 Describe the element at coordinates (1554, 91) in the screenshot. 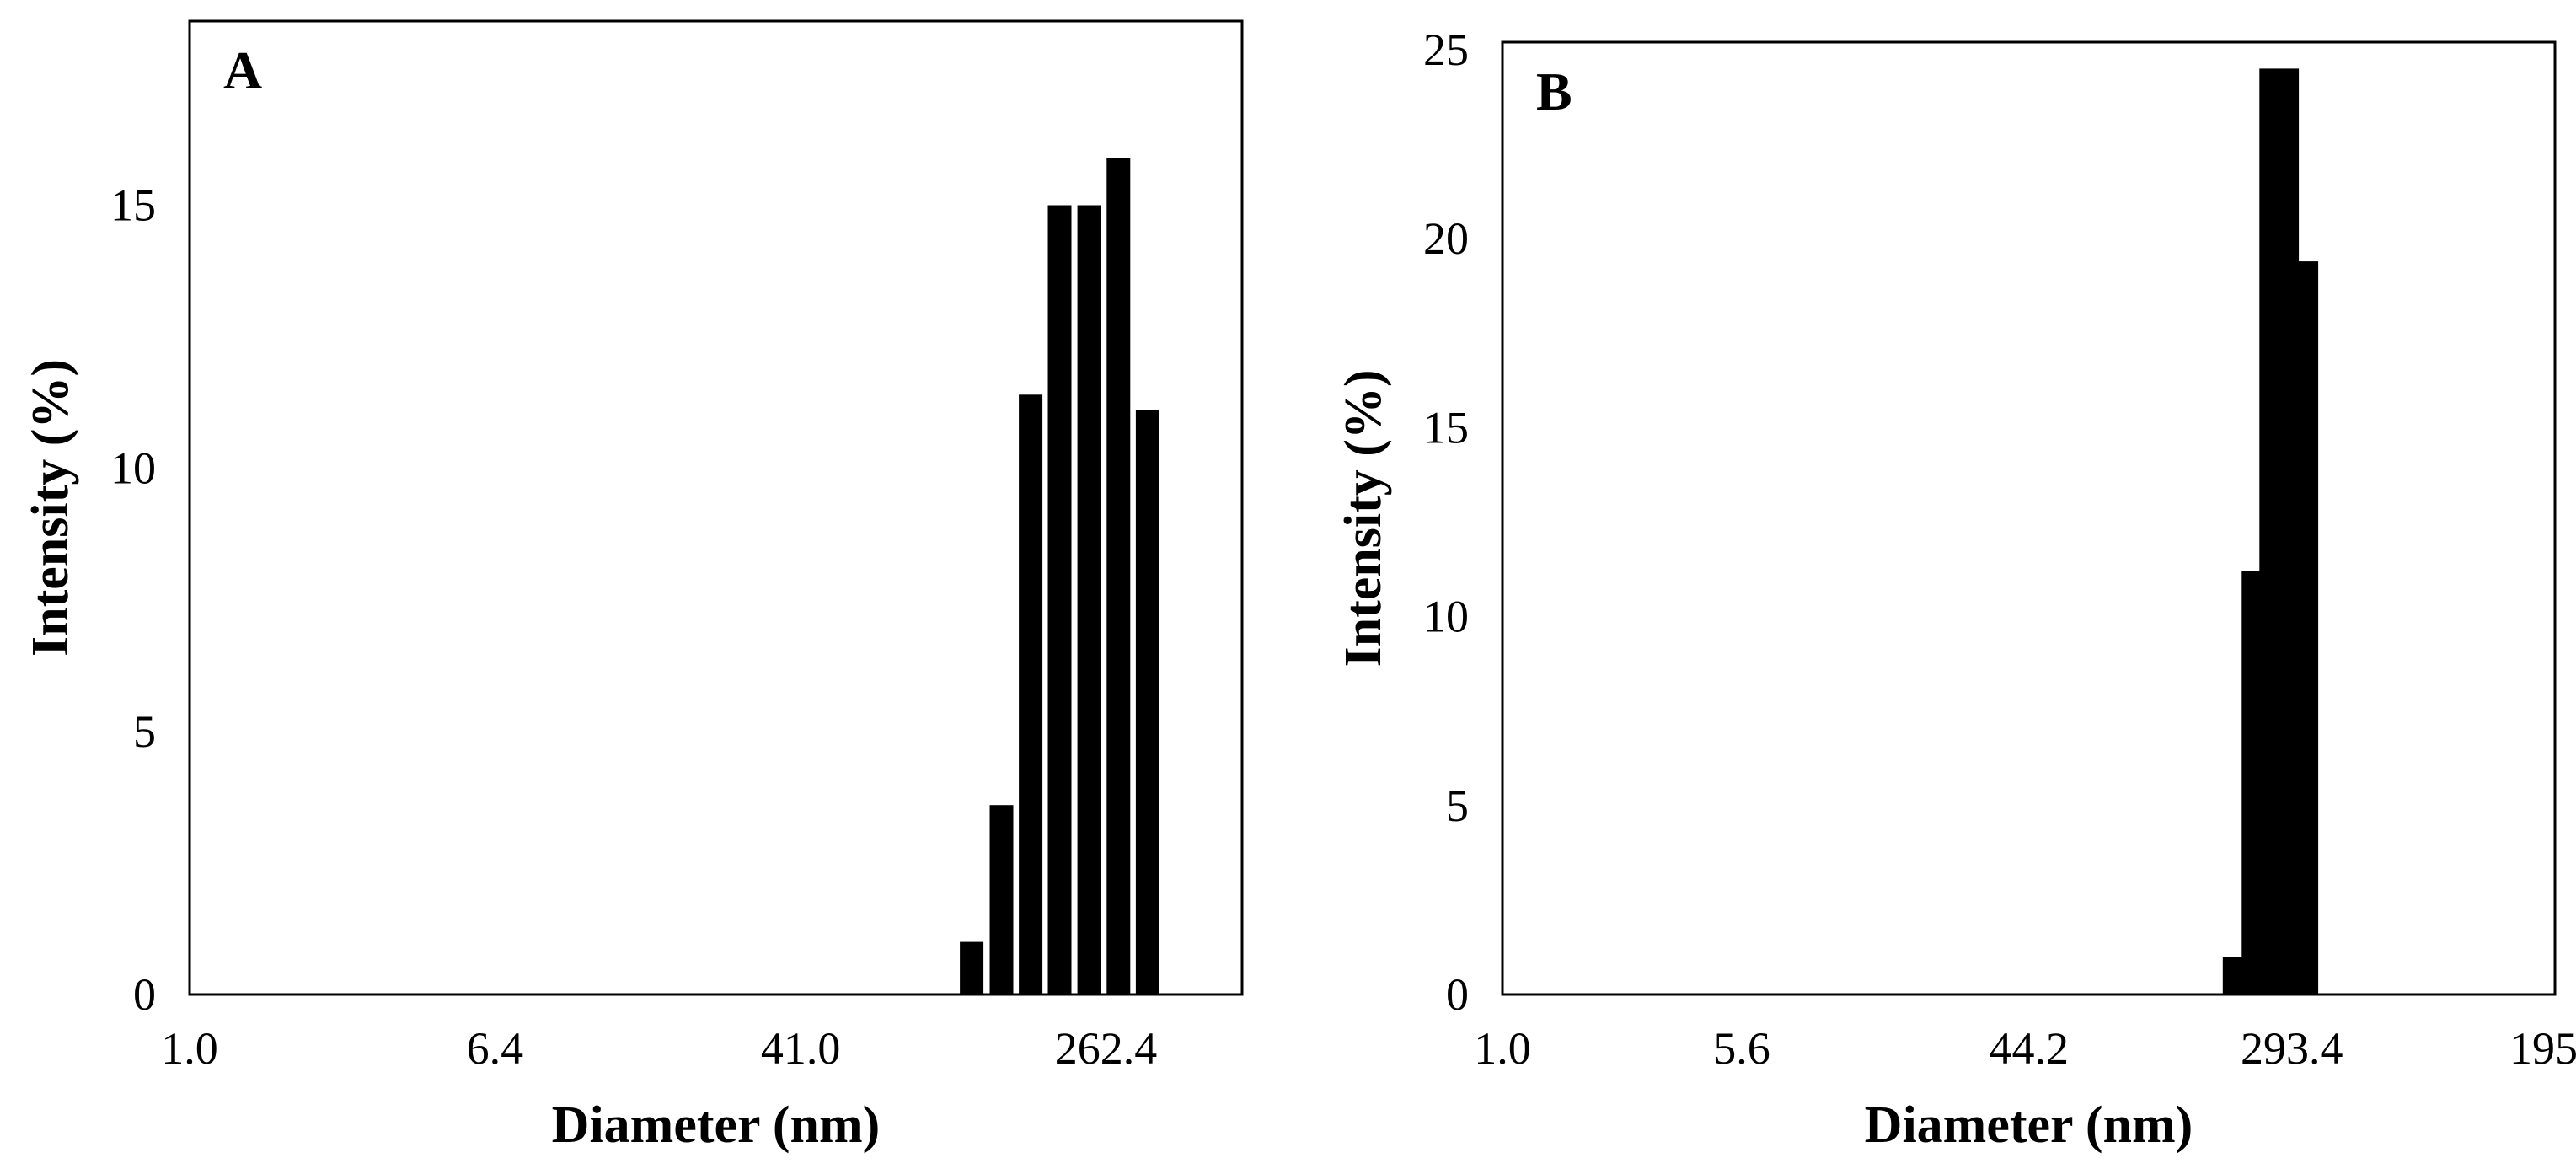

I see `panel-label: B` at that location.